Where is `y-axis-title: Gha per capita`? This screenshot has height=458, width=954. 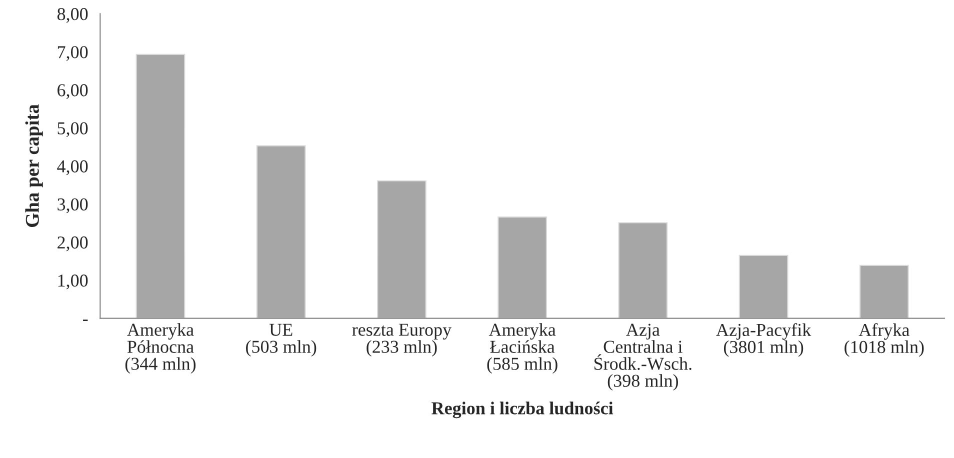
y-axis-title: Gha per capita is located at coordinates (34, 166).